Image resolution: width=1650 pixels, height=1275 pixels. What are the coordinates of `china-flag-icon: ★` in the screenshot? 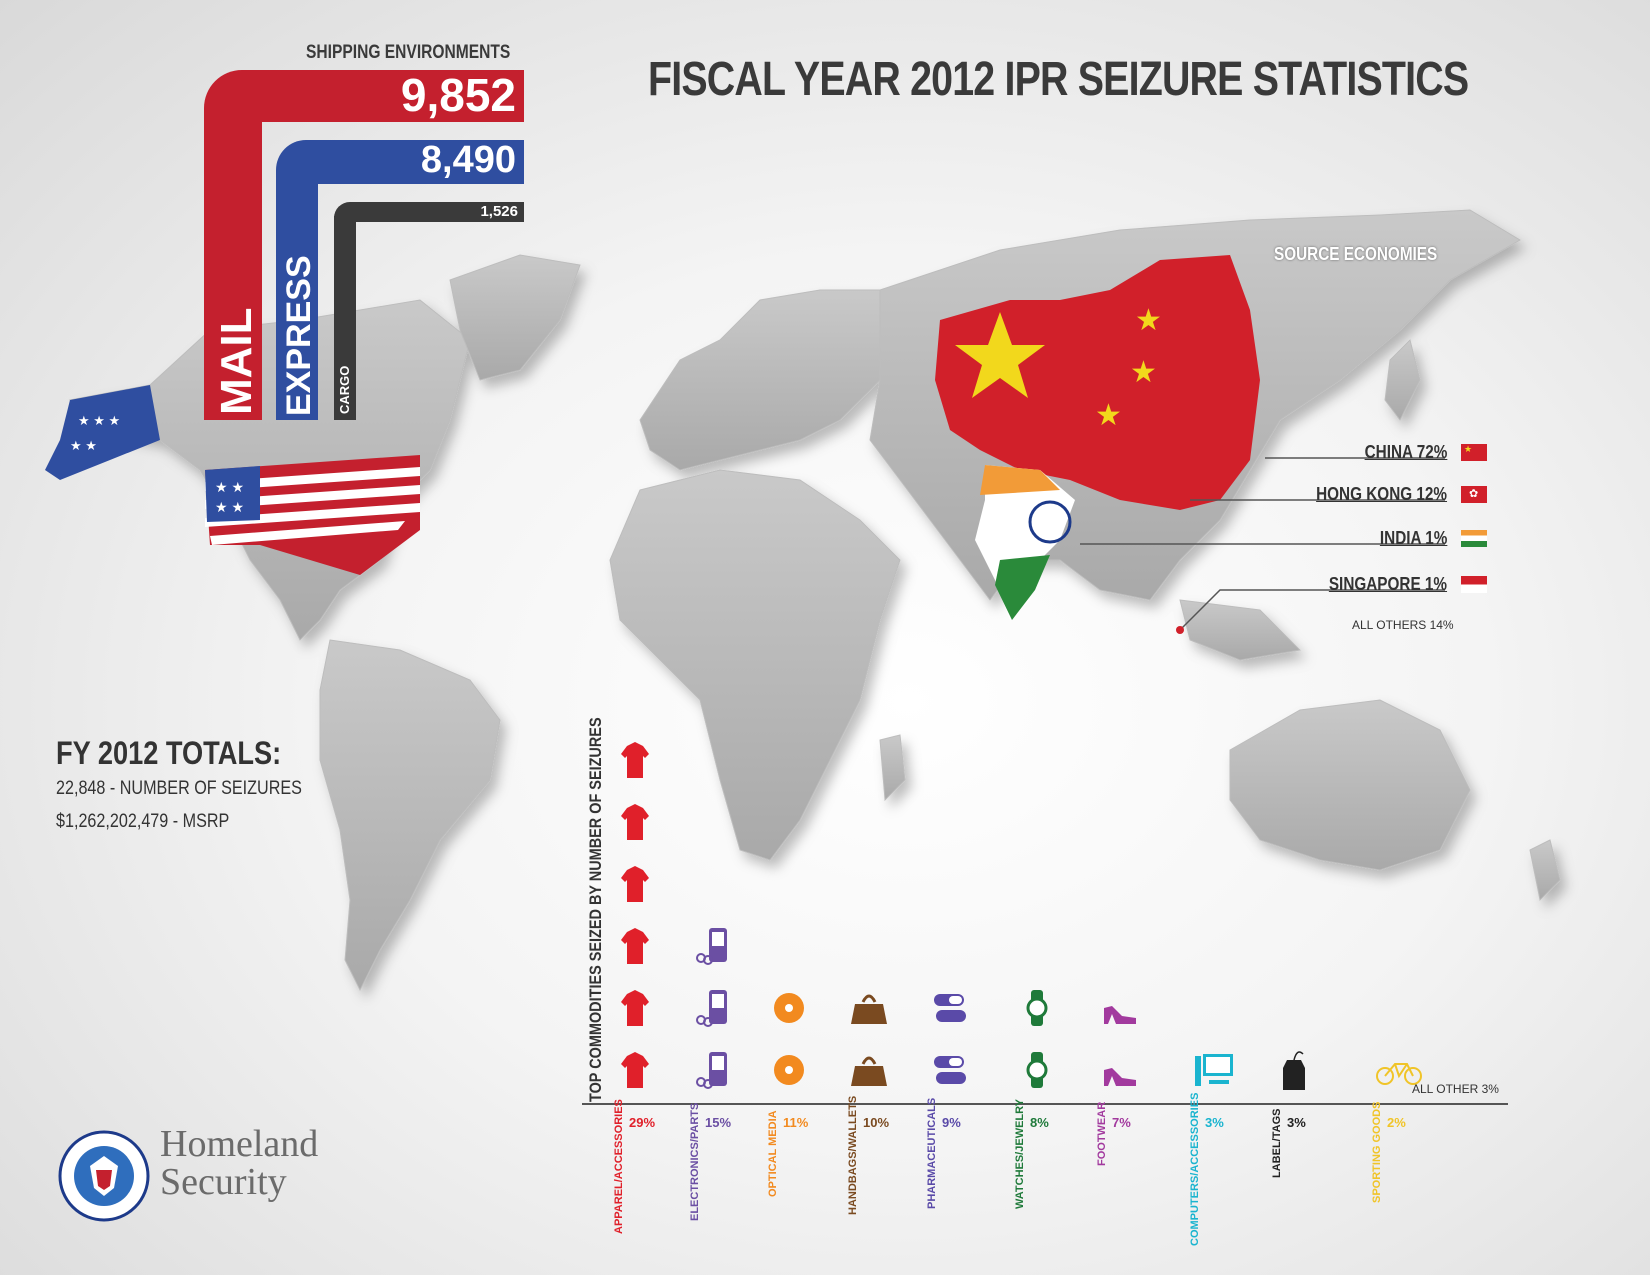 It's located at (1474, 452).